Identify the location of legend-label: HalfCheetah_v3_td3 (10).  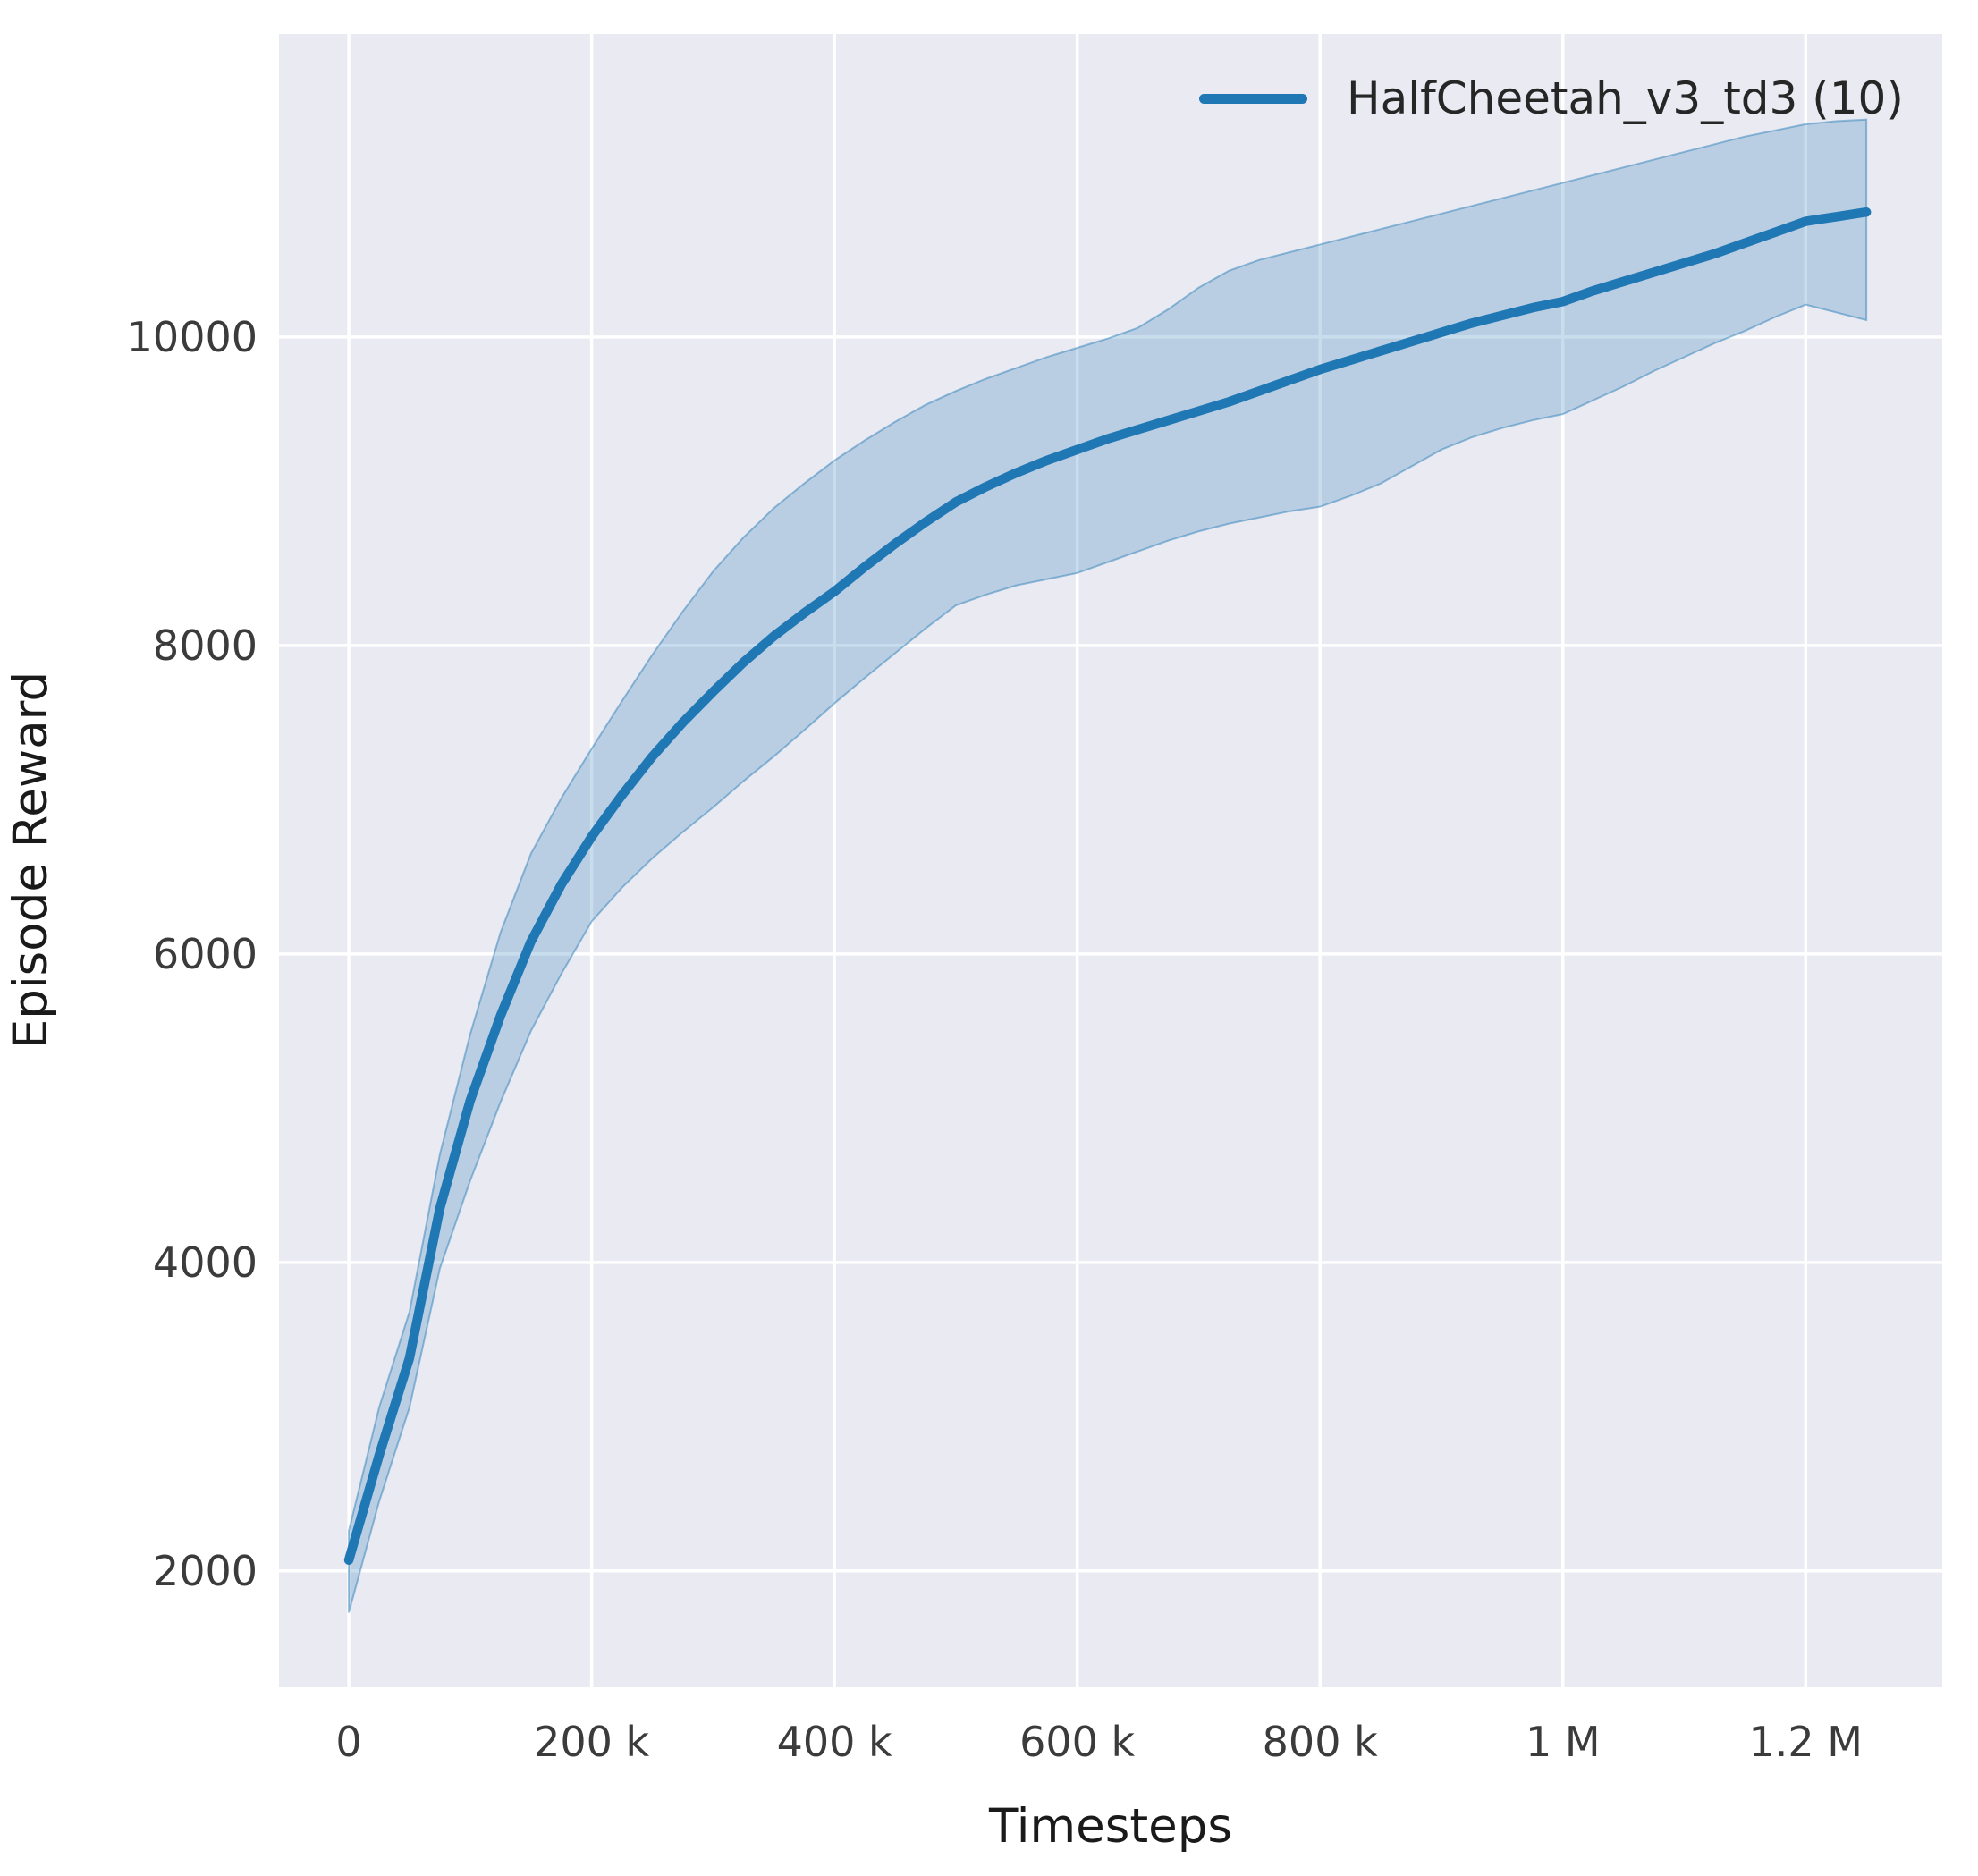
(1625, 98).